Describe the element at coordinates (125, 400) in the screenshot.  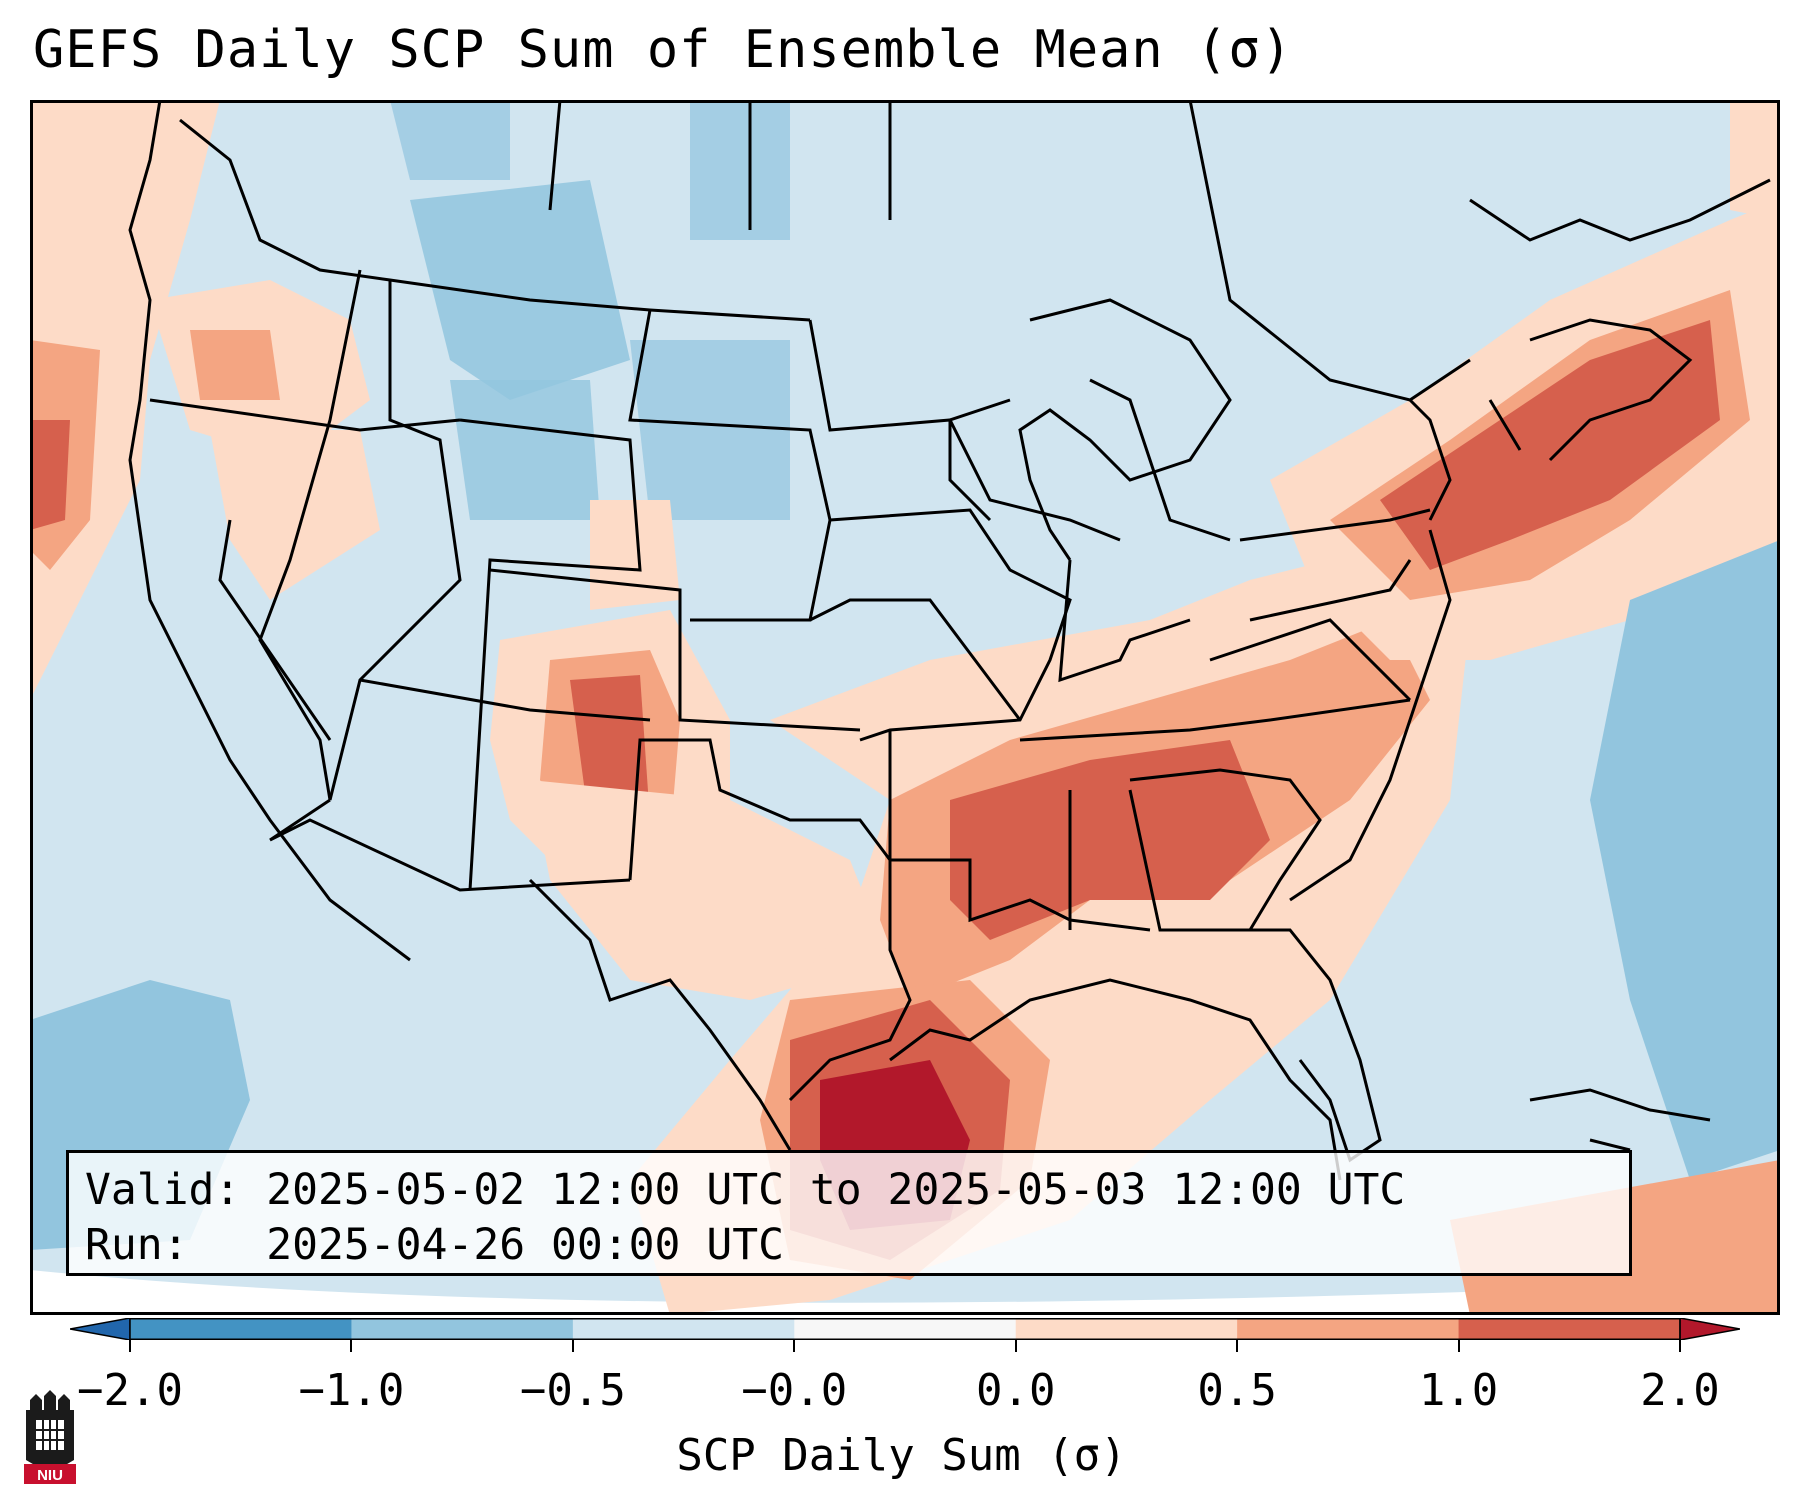
I see `west-coast-anomaly` at that location.